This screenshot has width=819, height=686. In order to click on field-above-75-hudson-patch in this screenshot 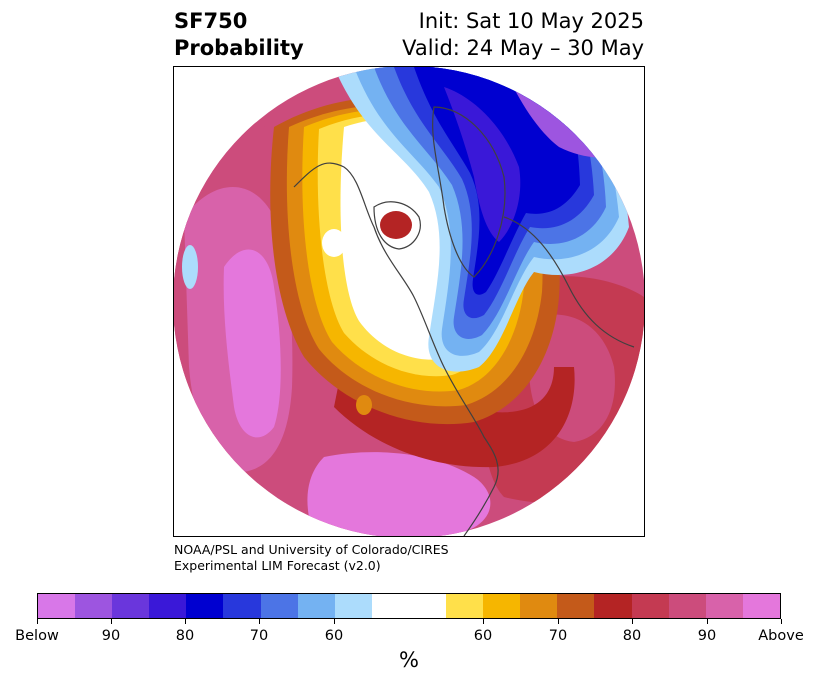, I will do `click(396, 225)`.